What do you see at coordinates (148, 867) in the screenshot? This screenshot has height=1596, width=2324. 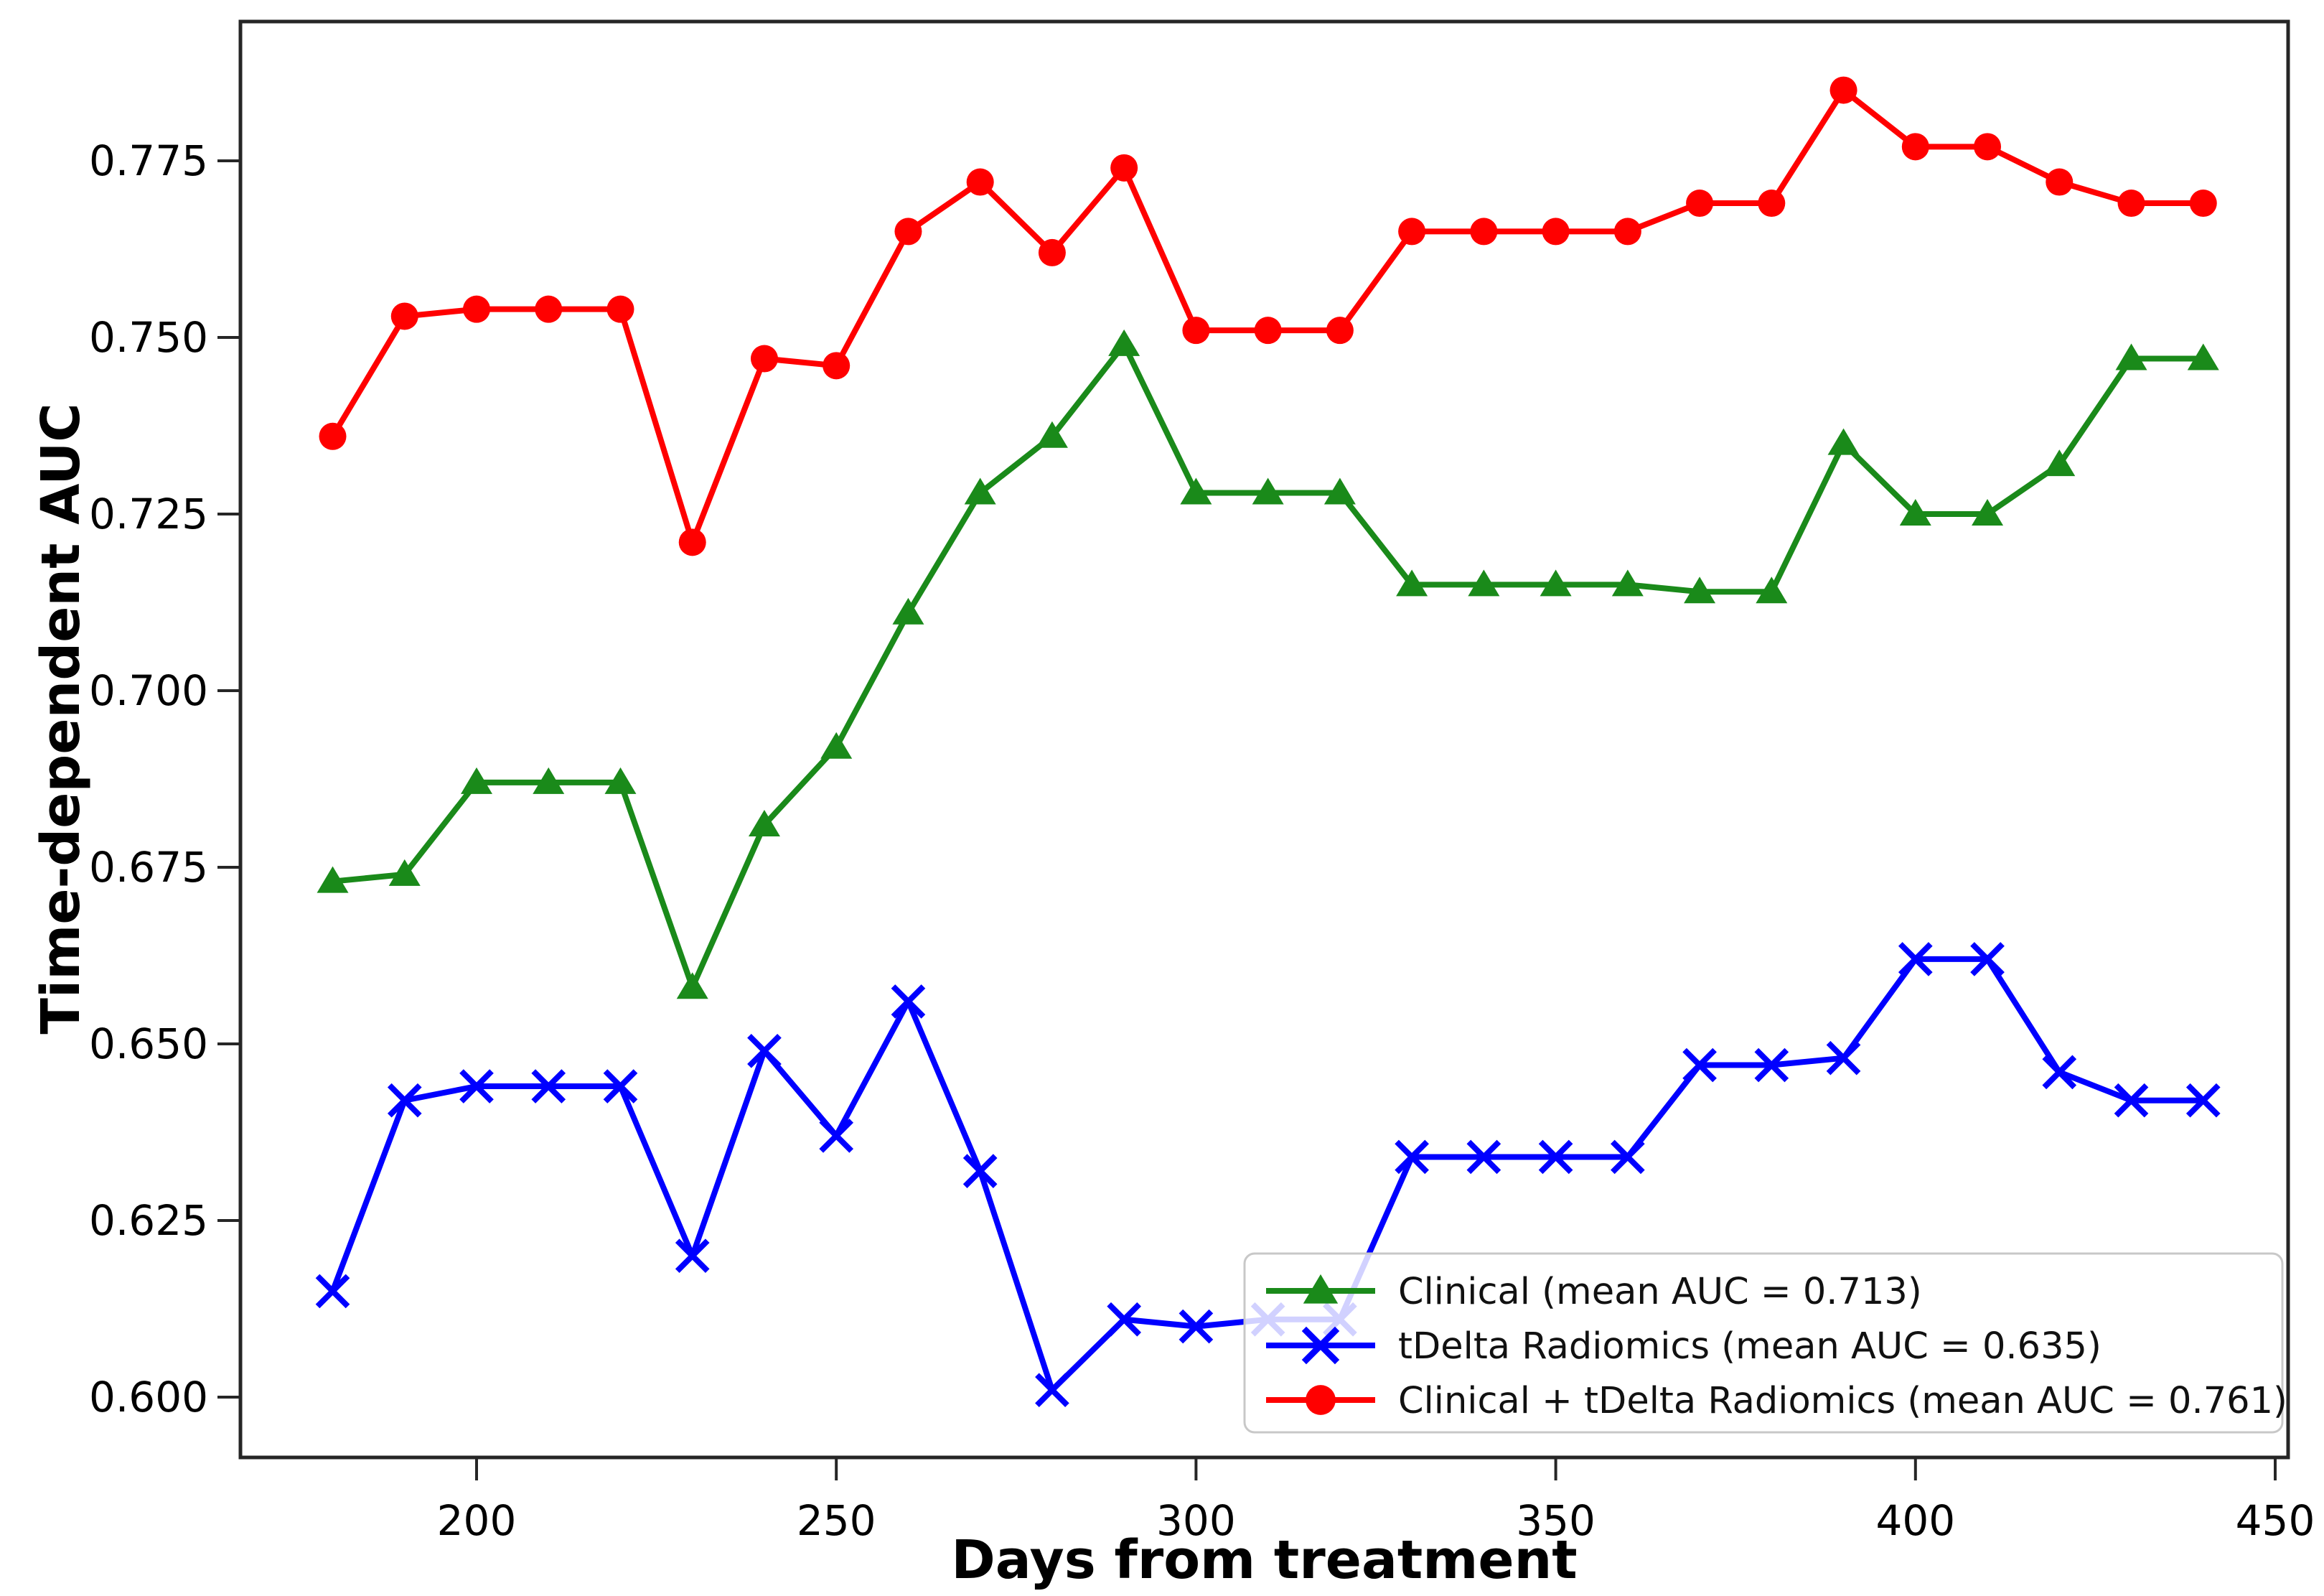 I see `y-tick-label: 0.675` at bounding box center [148, 867].